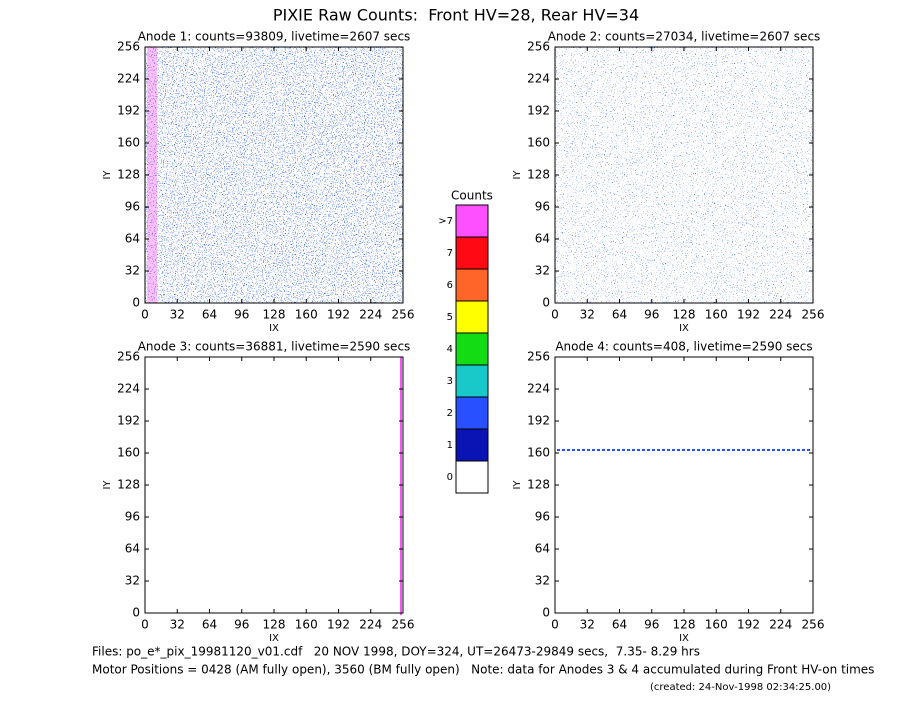 The height and width of the screenshot is (705, 913). Describe the element at coordinates (445, 221) in the screenshot. I see `colorbar-label: >7` at that location.